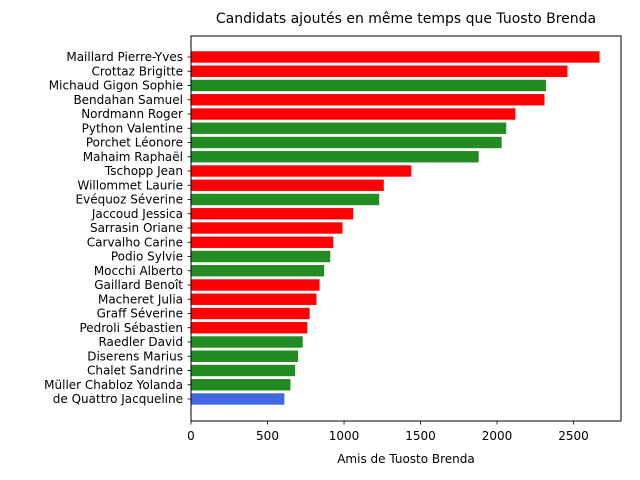  I want to click on y-tick-label: Mocchi Alberto, so click(138, 271).